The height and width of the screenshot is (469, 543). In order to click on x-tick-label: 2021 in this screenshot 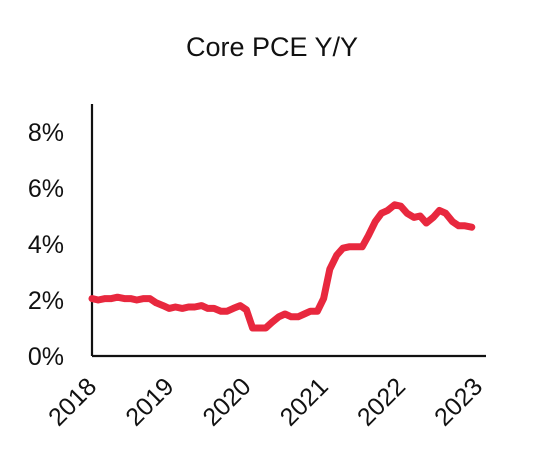, I will do `click(304, 401)`.